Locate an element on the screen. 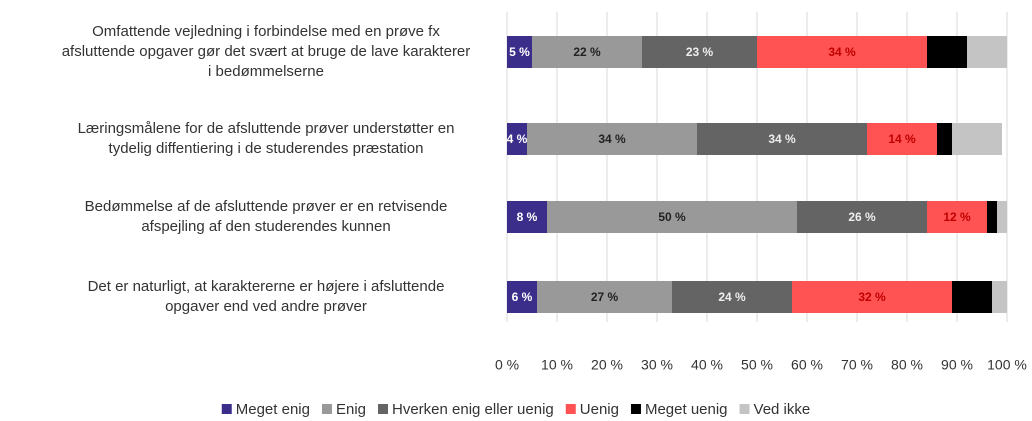 This screenshot has height=421, width=1032. value-label: 5 % is located at coordinates (519, 52).